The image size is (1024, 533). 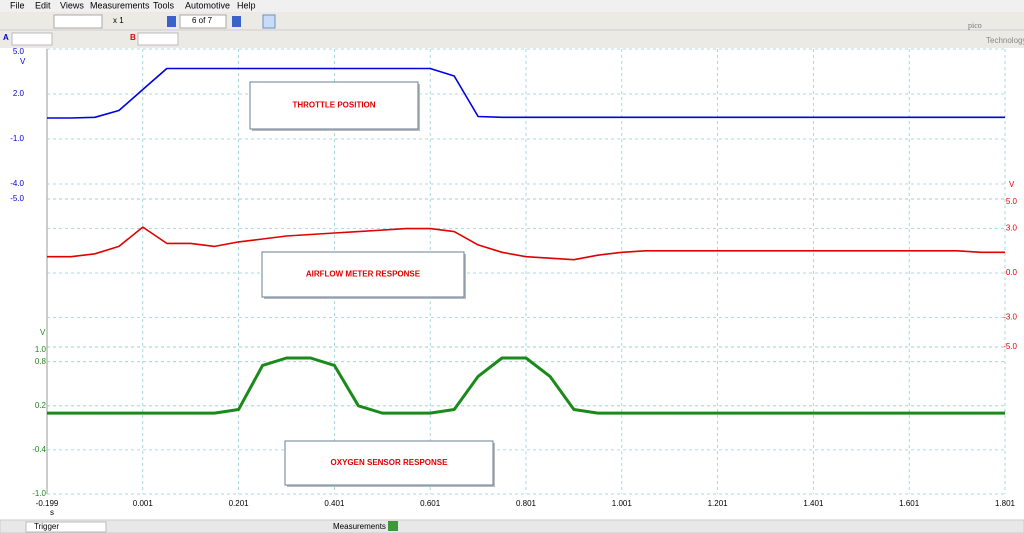 I want to click on annotation: OXYGEN SENSOR RESPONSE, so click(x=390, y=462).